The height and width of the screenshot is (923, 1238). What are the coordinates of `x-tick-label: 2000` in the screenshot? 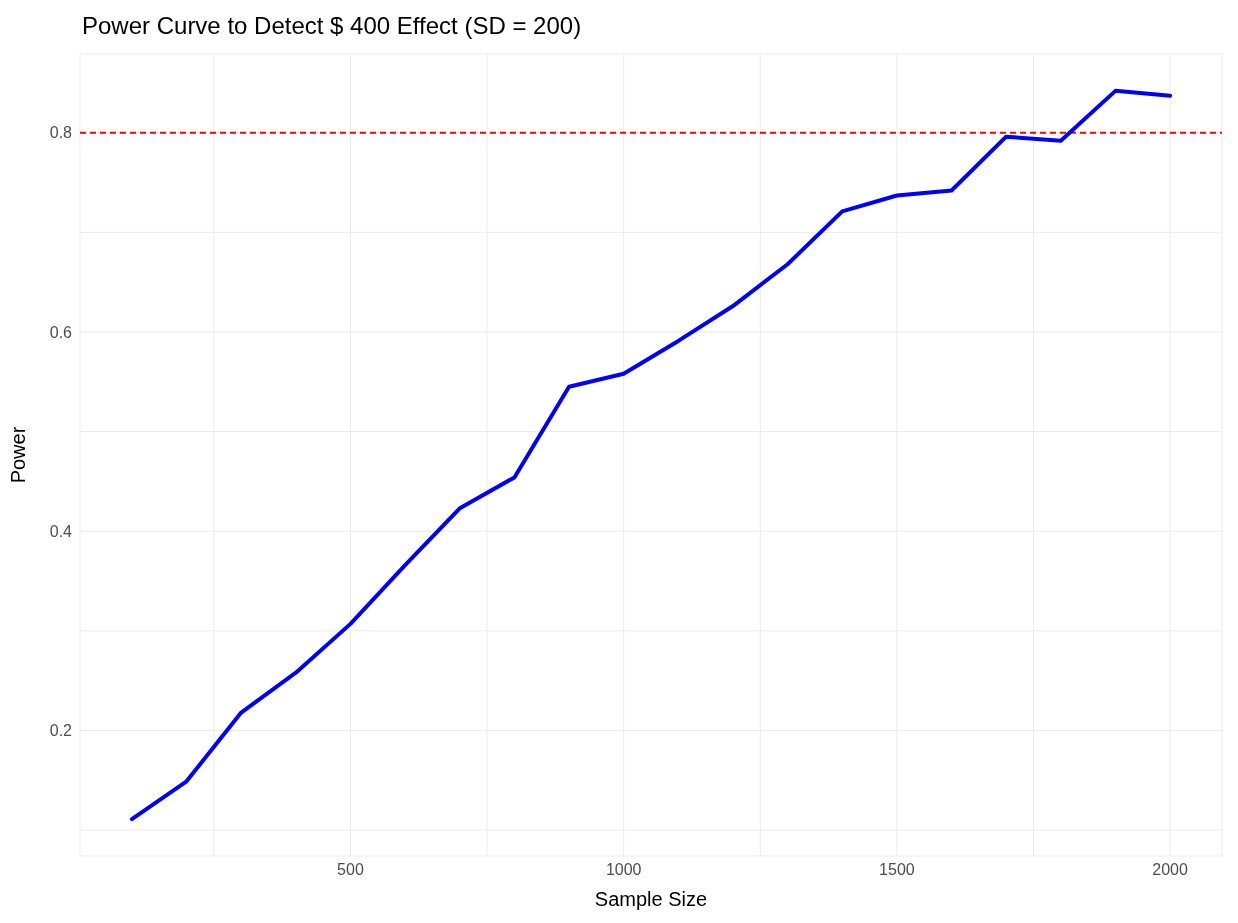 It's located at (1170, 870).